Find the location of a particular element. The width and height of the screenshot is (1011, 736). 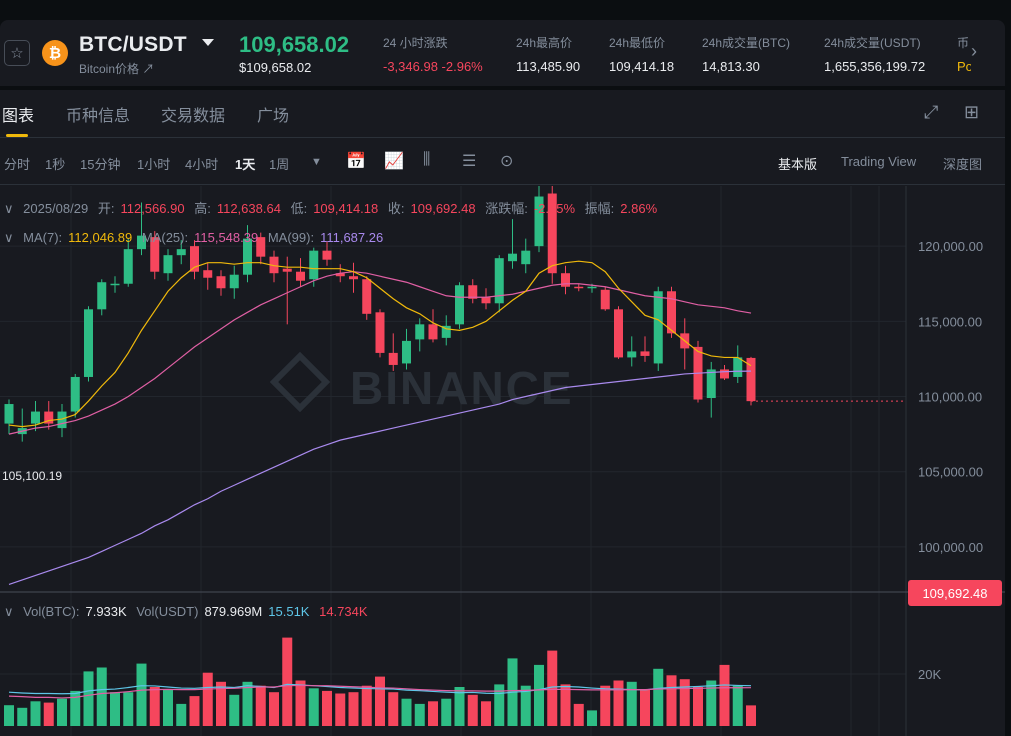

calendar-icon: 📅 is located at coordinates (356, 161).